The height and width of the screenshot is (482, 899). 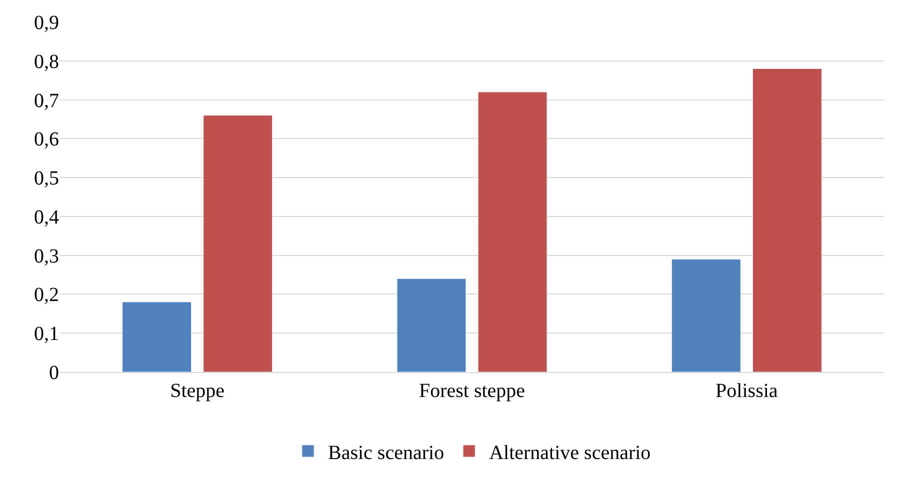 I want to click on y-tick-label: 0,3, so click(x=46, y=256).